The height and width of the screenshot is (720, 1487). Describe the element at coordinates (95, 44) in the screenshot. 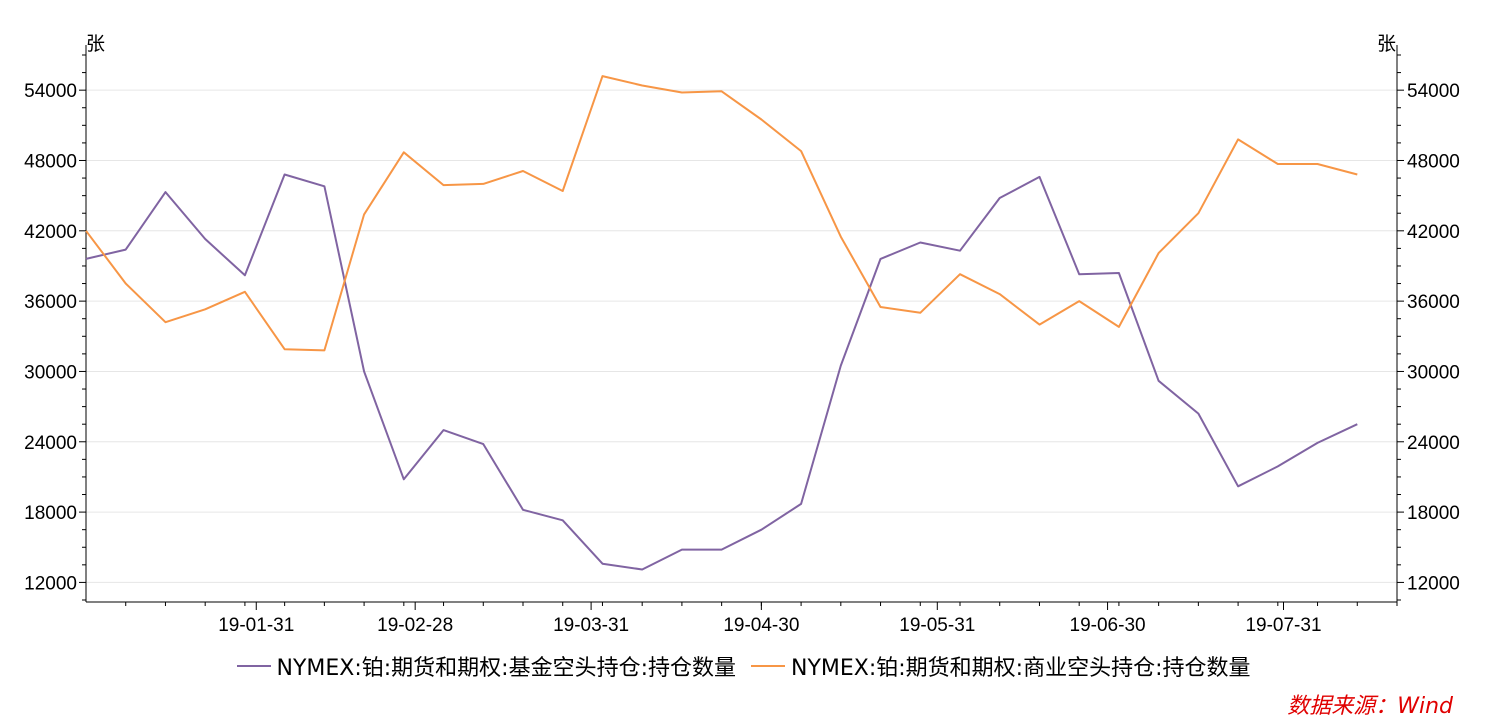

I see `left-y-unit: 张` at that location.